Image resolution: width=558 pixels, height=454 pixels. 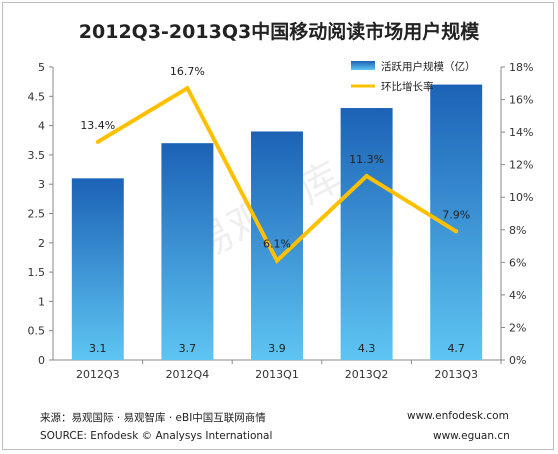 I want to click on left-tick-label: 1, so click(x=41, y=301).